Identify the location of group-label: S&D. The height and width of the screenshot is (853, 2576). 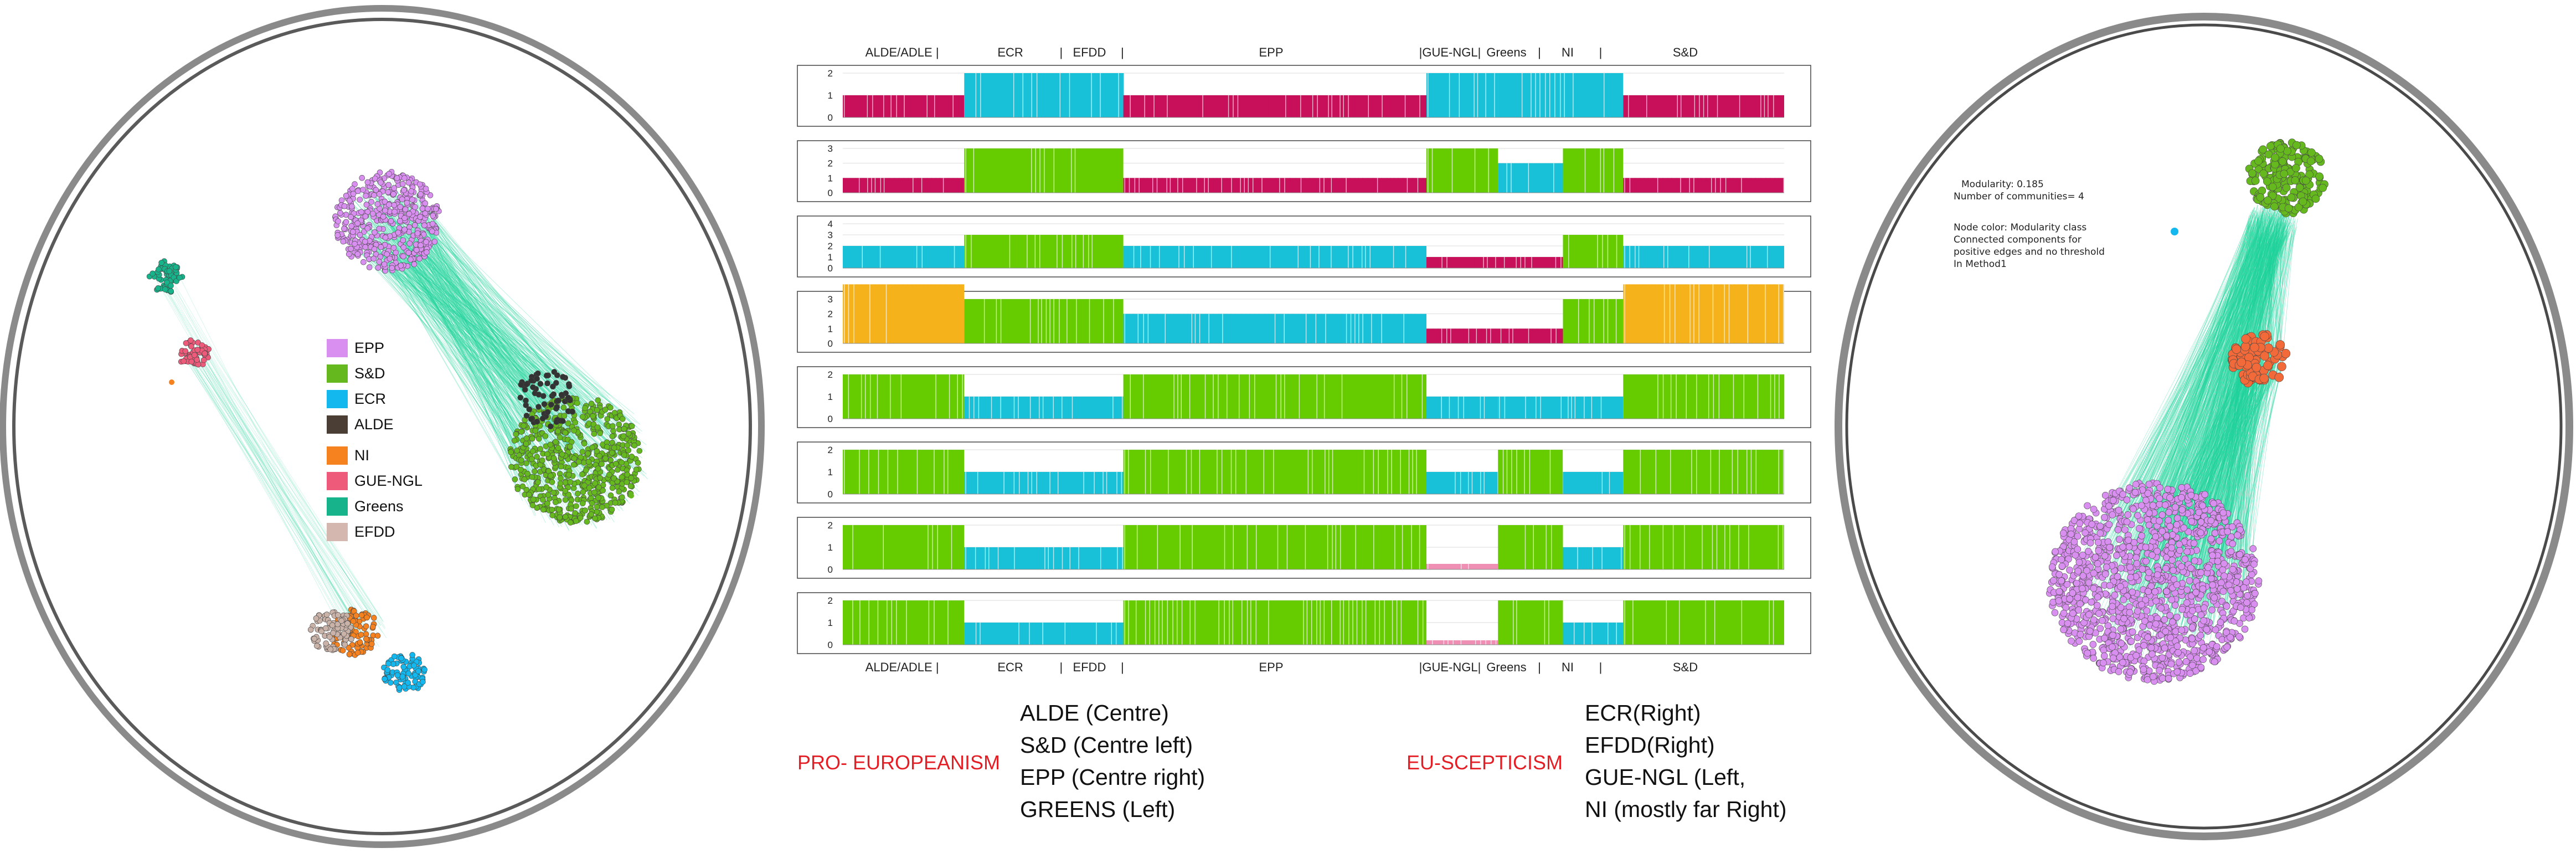
(1685, 667).